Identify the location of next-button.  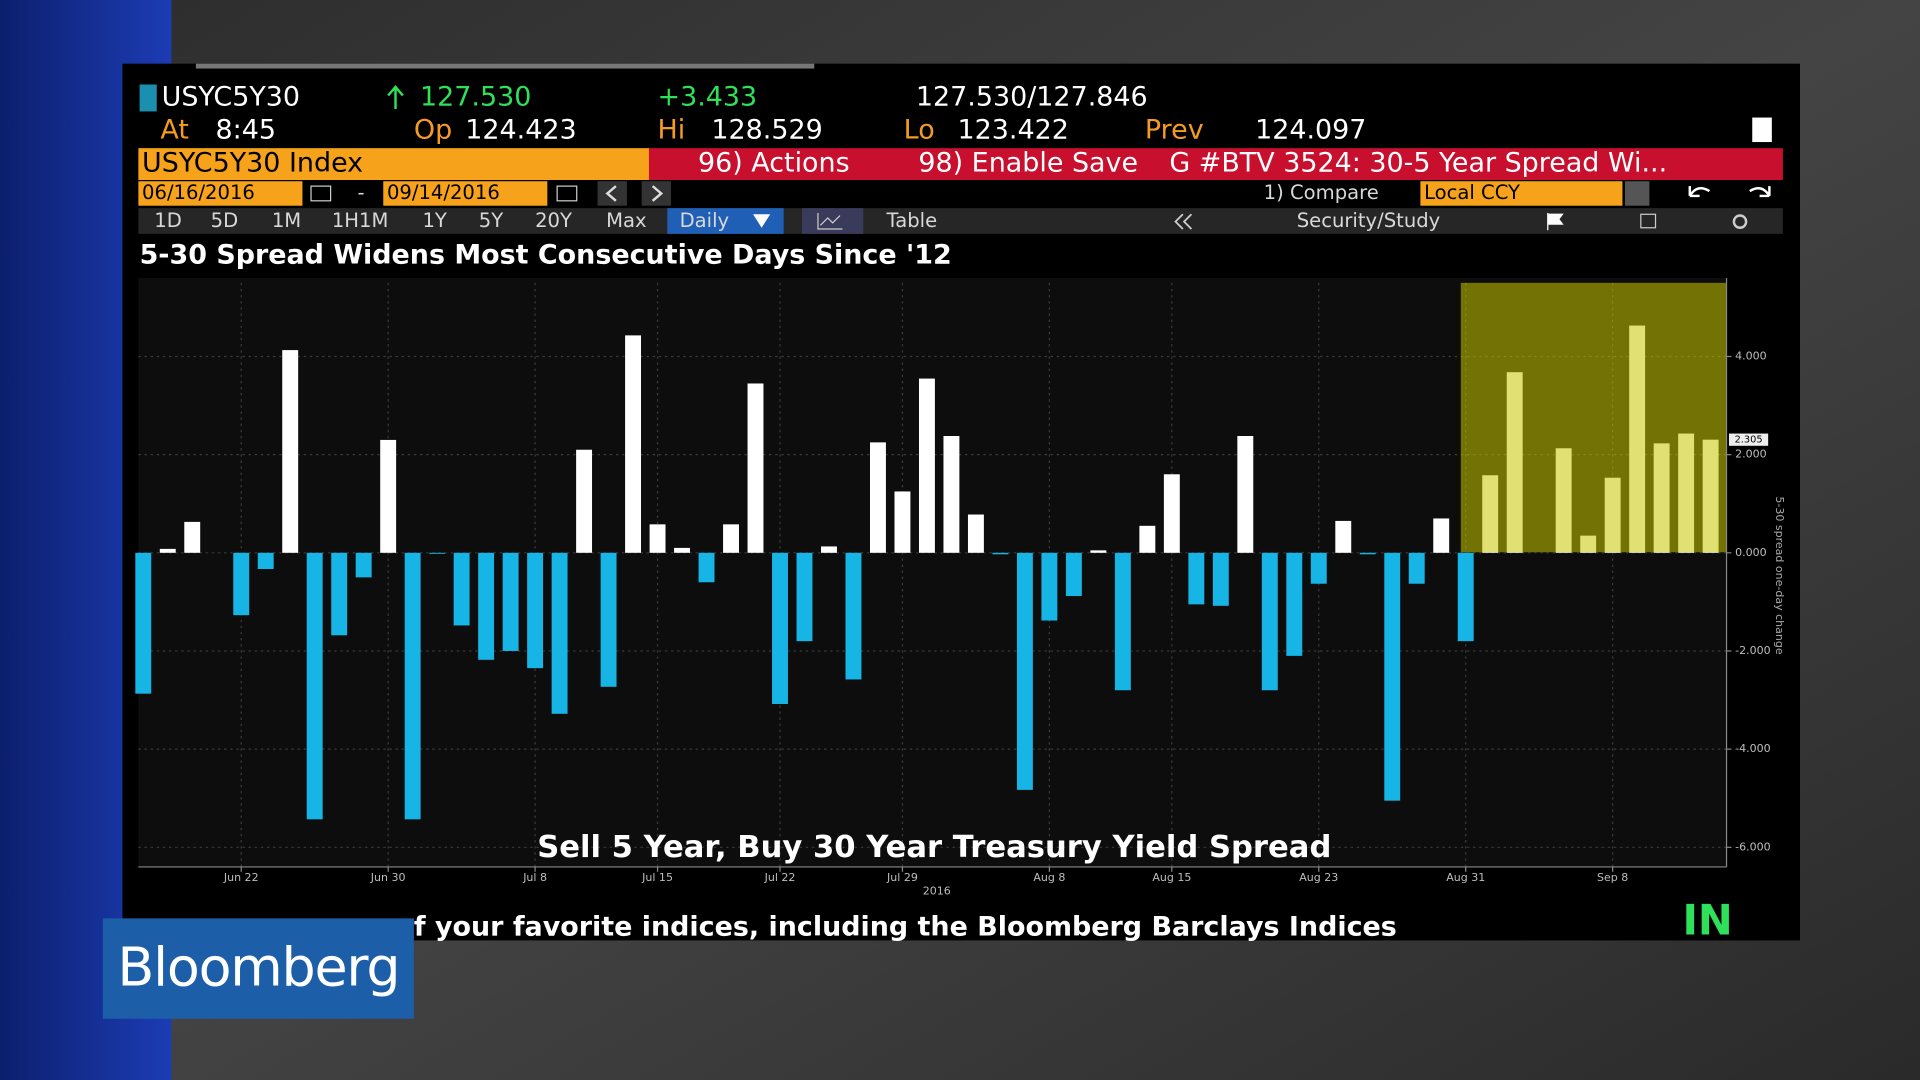
(656, 193).